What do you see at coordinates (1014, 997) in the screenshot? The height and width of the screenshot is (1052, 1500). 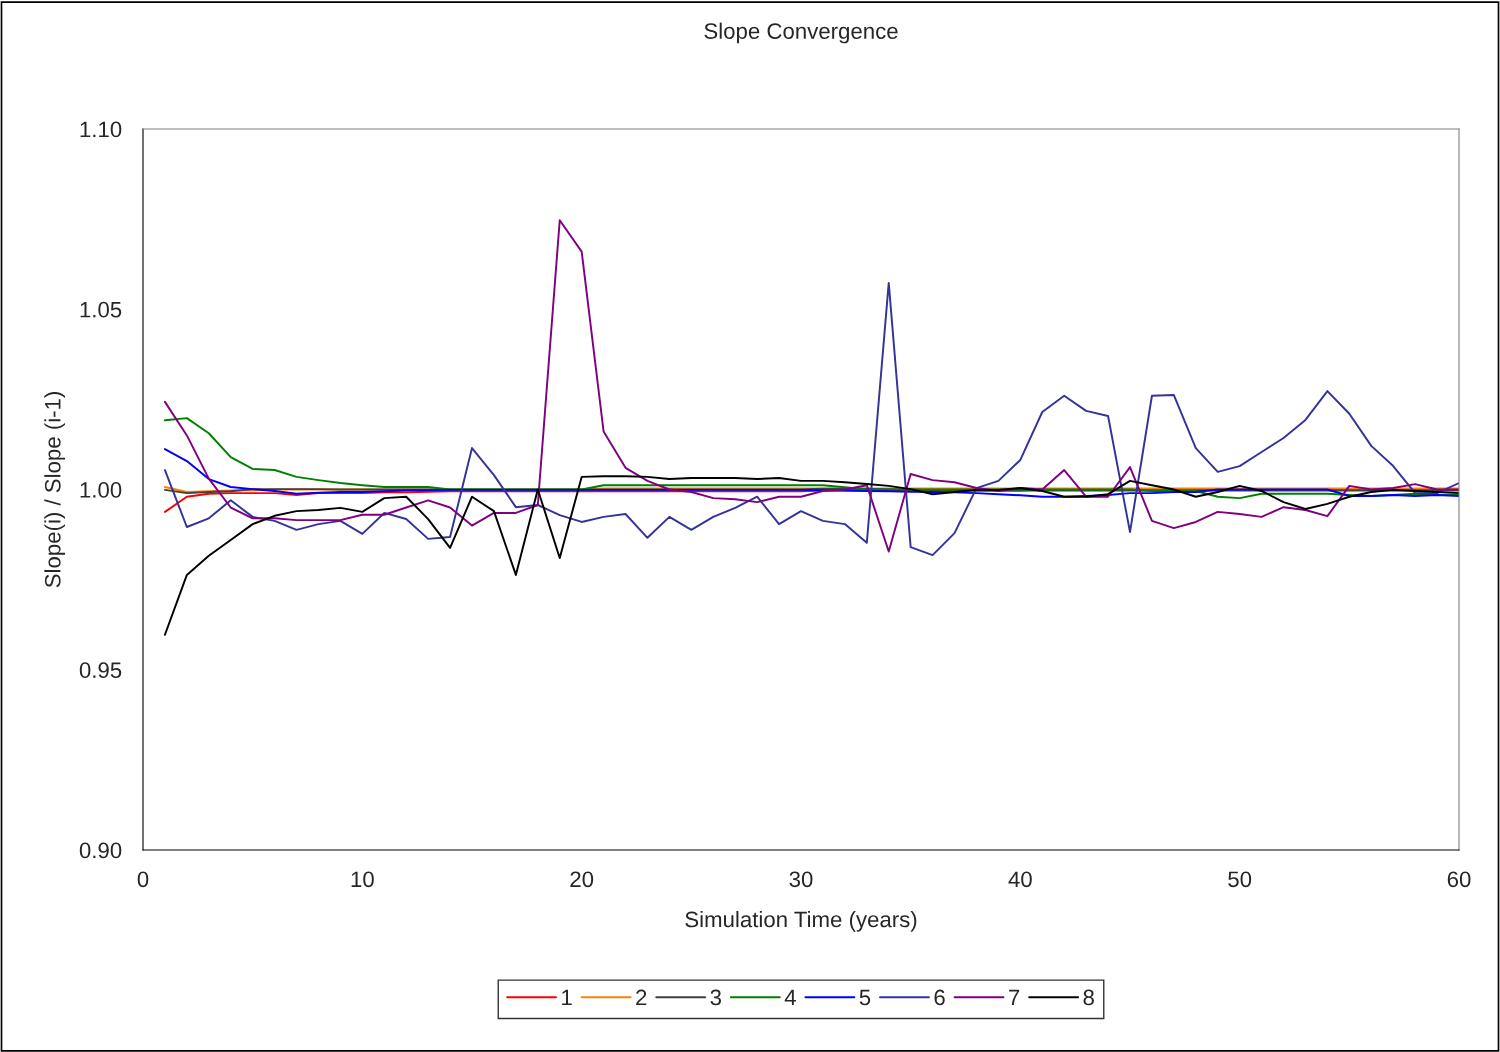 I see `legend-label: 7` at bounding box center [1014, 997].